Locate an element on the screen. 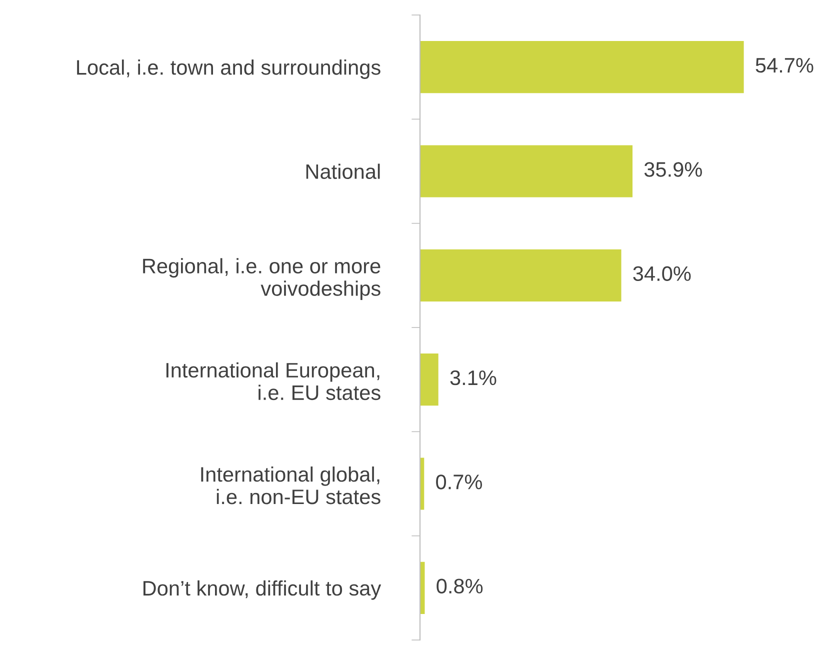 Image resolution: width=829 pixels, height=655 pixels. data-label: 0.8% is located at coordinates (459, 586).